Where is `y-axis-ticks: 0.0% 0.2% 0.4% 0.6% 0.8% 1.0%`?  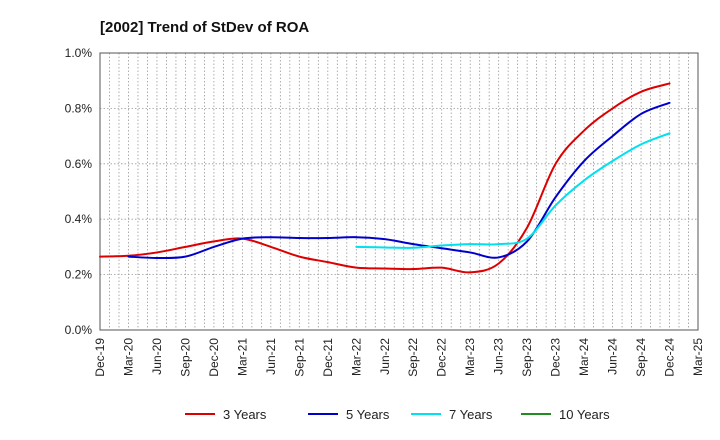
y-axis-ticks: 0.0% 0.2% 0.4% 0.6% 0.8% 1.0% is located at coordinates (79, 191).